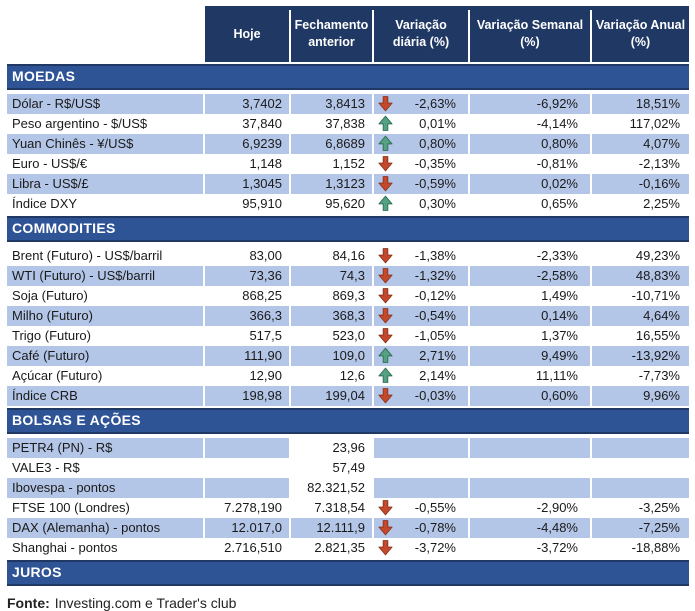  I want to click on cell-label: Peso argentino - $/US$, so click(105, 124).